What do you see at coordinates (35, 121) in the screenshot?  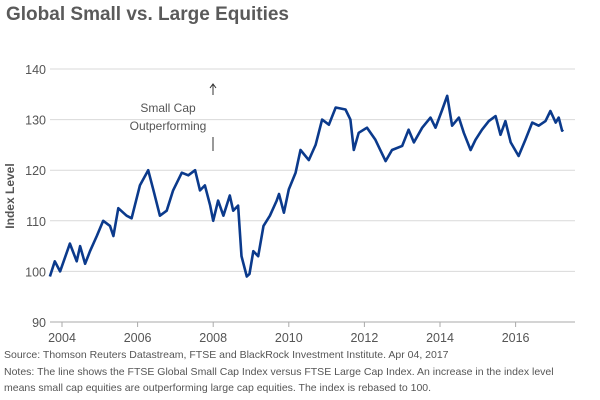 I see `y-tick-label: 130` at bounding box center [35, 121].